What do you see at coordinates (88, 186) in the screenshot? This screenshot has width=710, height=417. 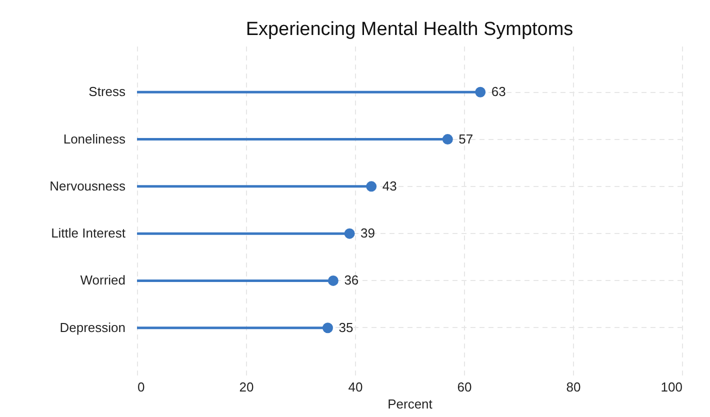 I see `y-tick-label: Nervousness` at bounding box center [88, 186].